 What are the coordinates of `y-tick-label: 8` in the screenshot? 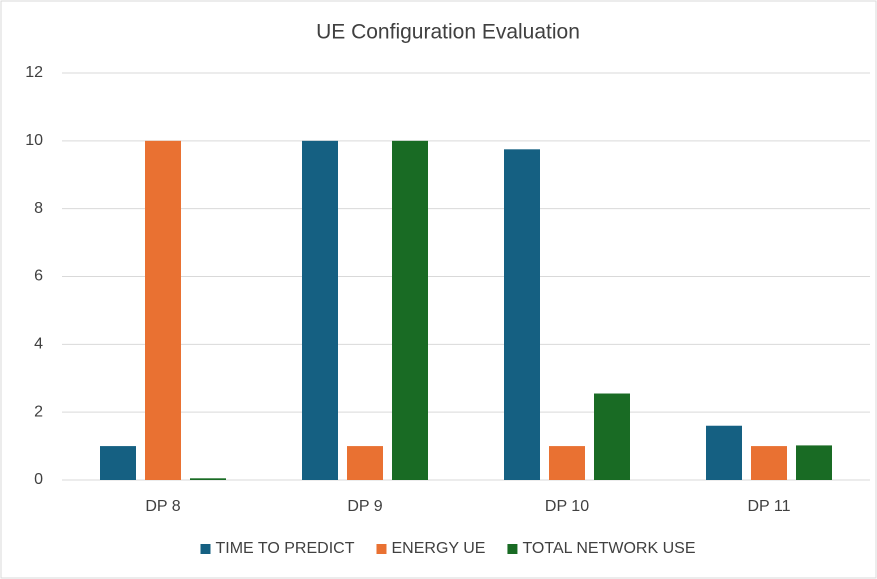 It's located at (38, 208).